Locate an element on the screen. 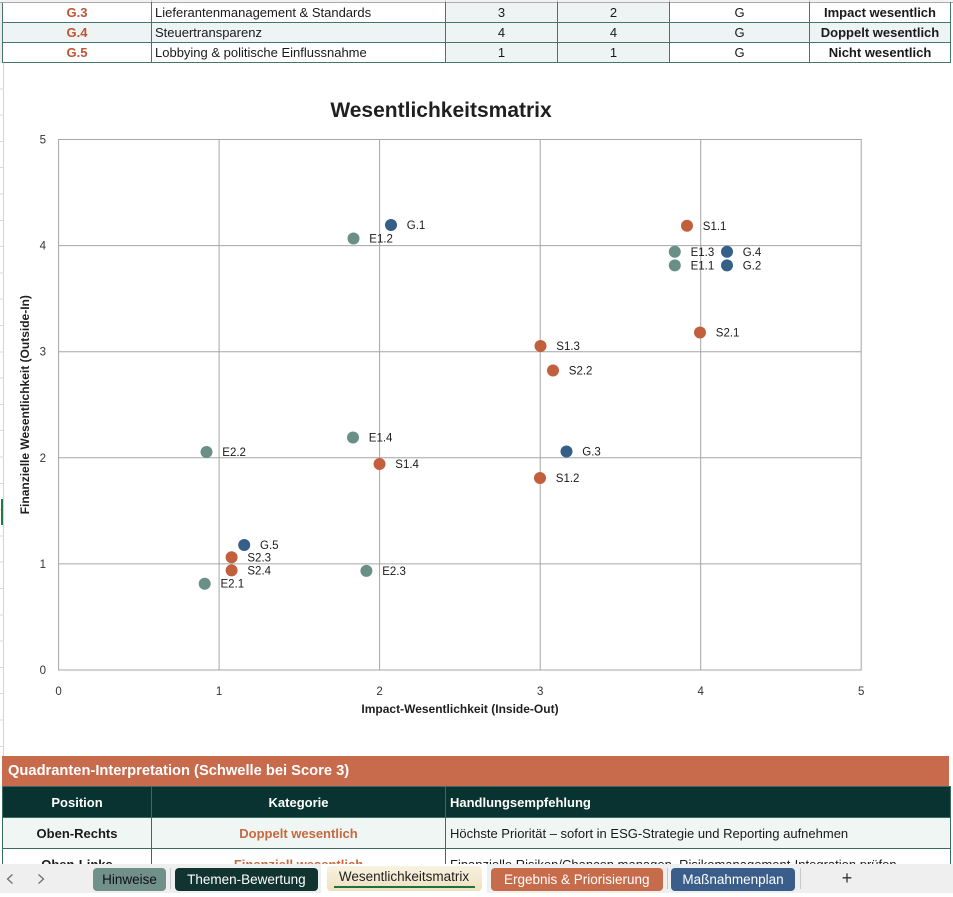 Image resolution: width=953 pixels, height=897 pixels. svg-text: E1.3 is located at coordinates (703, 253).